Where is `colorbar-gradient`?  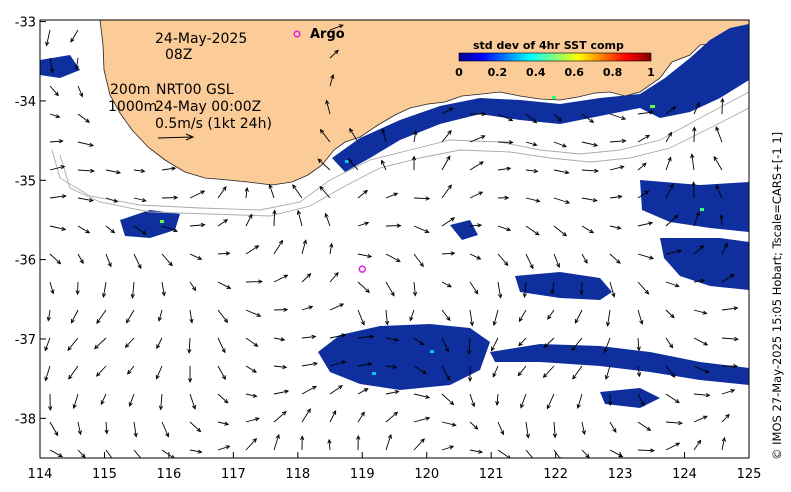
colorbar-gradient is located at coordinates (555, 57).